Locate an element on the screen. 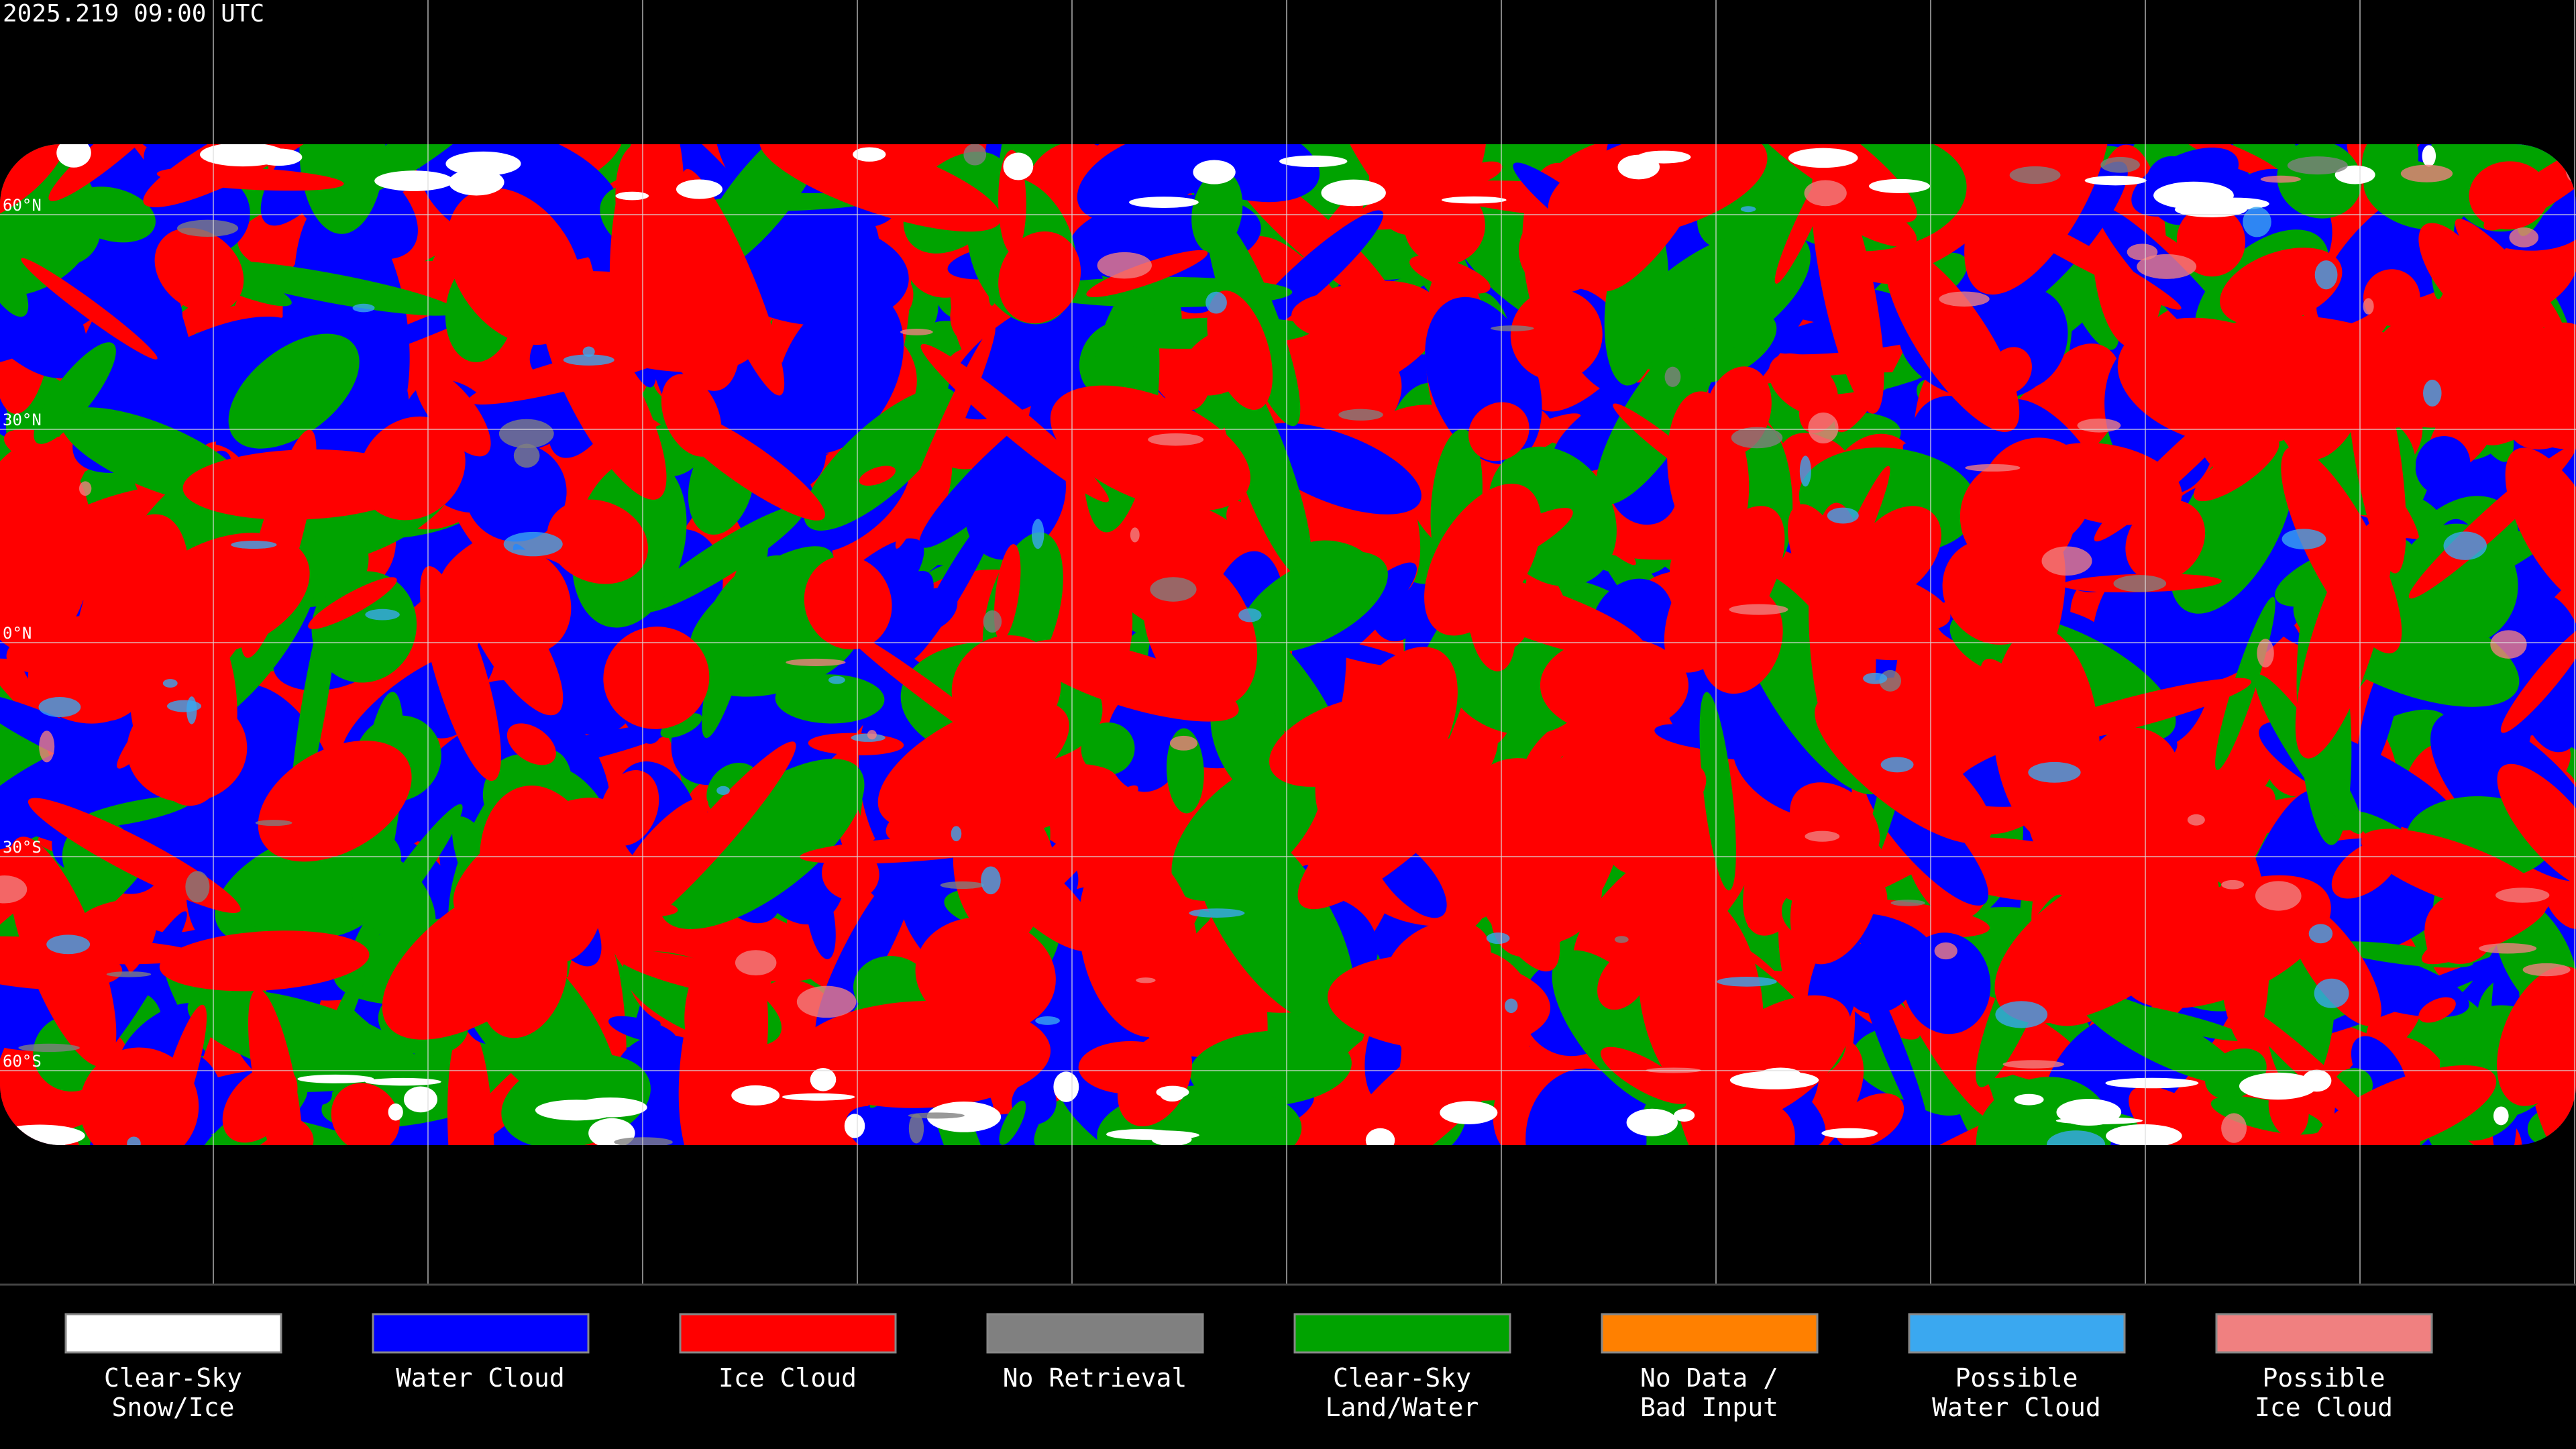  latitude-label: 60°S is located at coordinates (22, 1061).